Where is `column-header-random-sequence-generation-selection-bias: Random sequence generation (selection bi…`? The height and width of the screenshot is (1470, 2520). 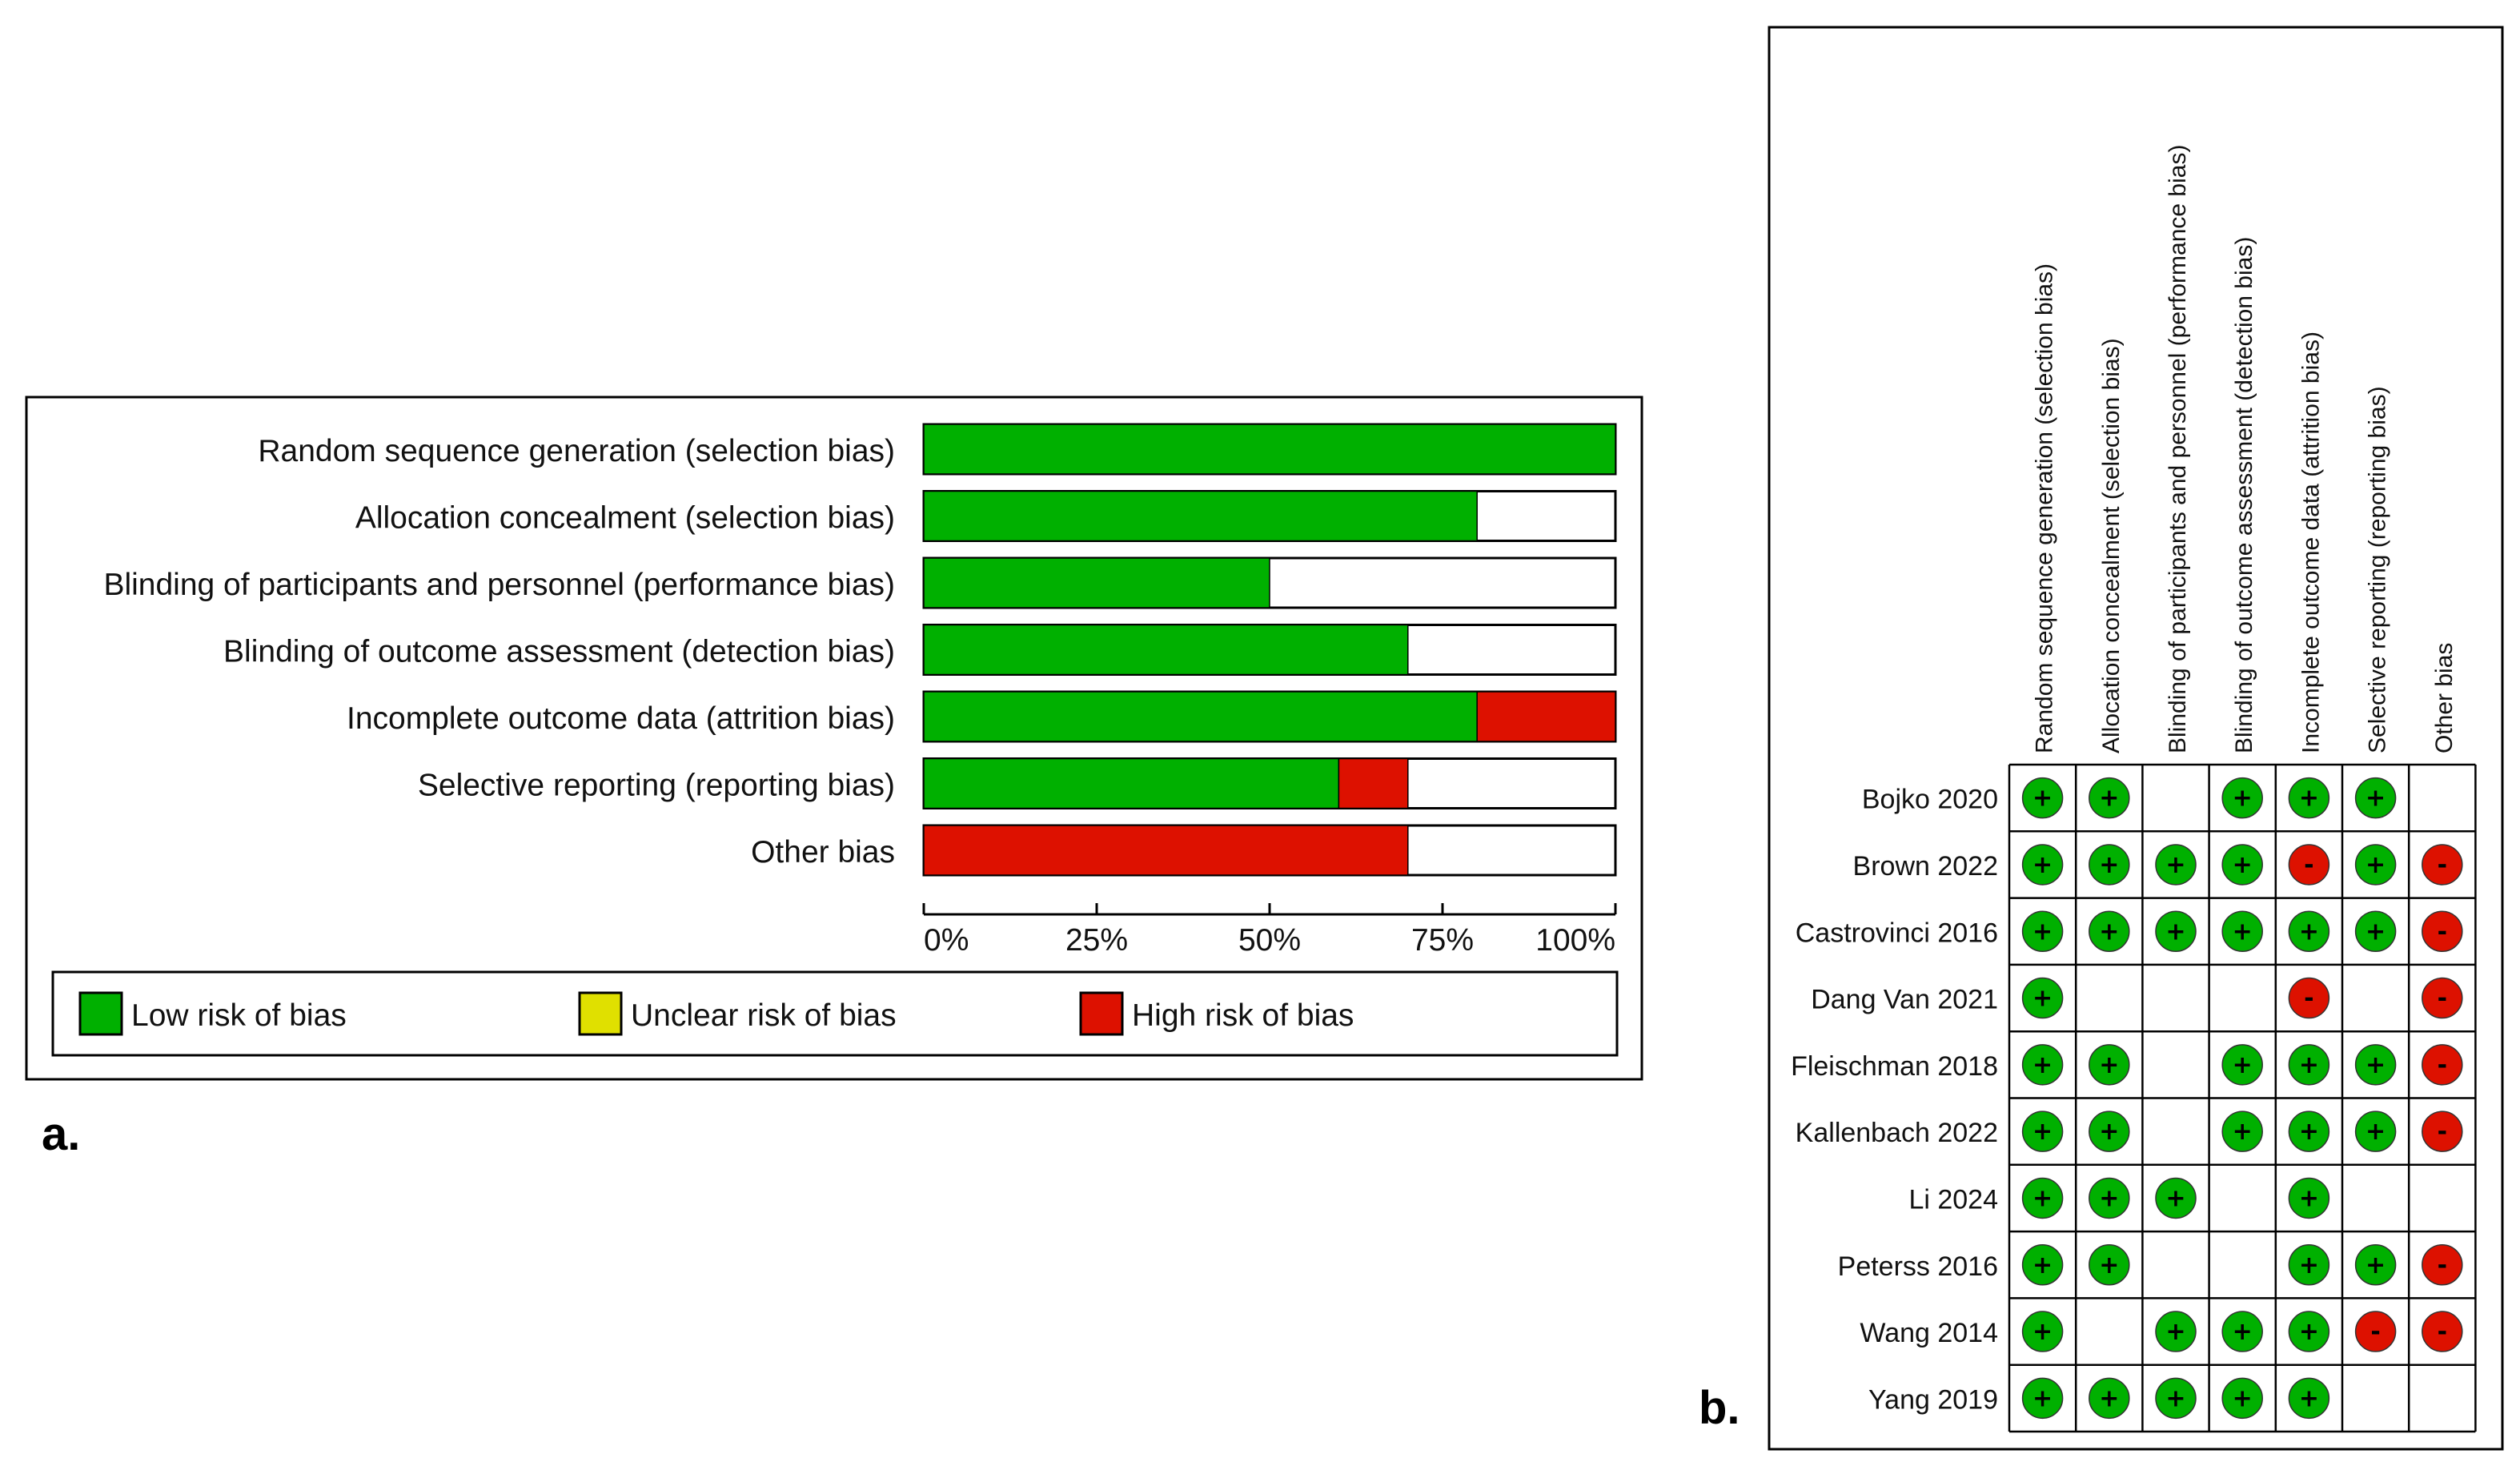 column-header-random-sequence-generation-selection-bias: Random sequence generation (selection bi… is located at coordinates (2045, 508).